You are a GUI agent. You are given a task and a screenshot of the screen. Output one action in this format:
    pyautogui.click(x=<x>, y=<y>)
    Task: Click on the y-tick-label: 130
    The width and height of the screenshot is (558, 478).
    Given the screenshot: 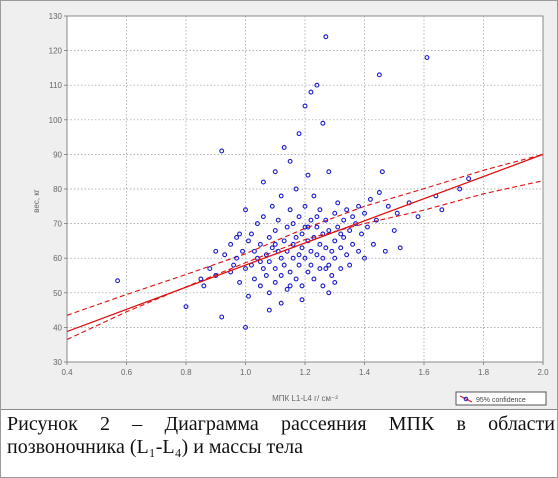 What is the action you would take?
    pyautogui.click(x=56, y=16)
    